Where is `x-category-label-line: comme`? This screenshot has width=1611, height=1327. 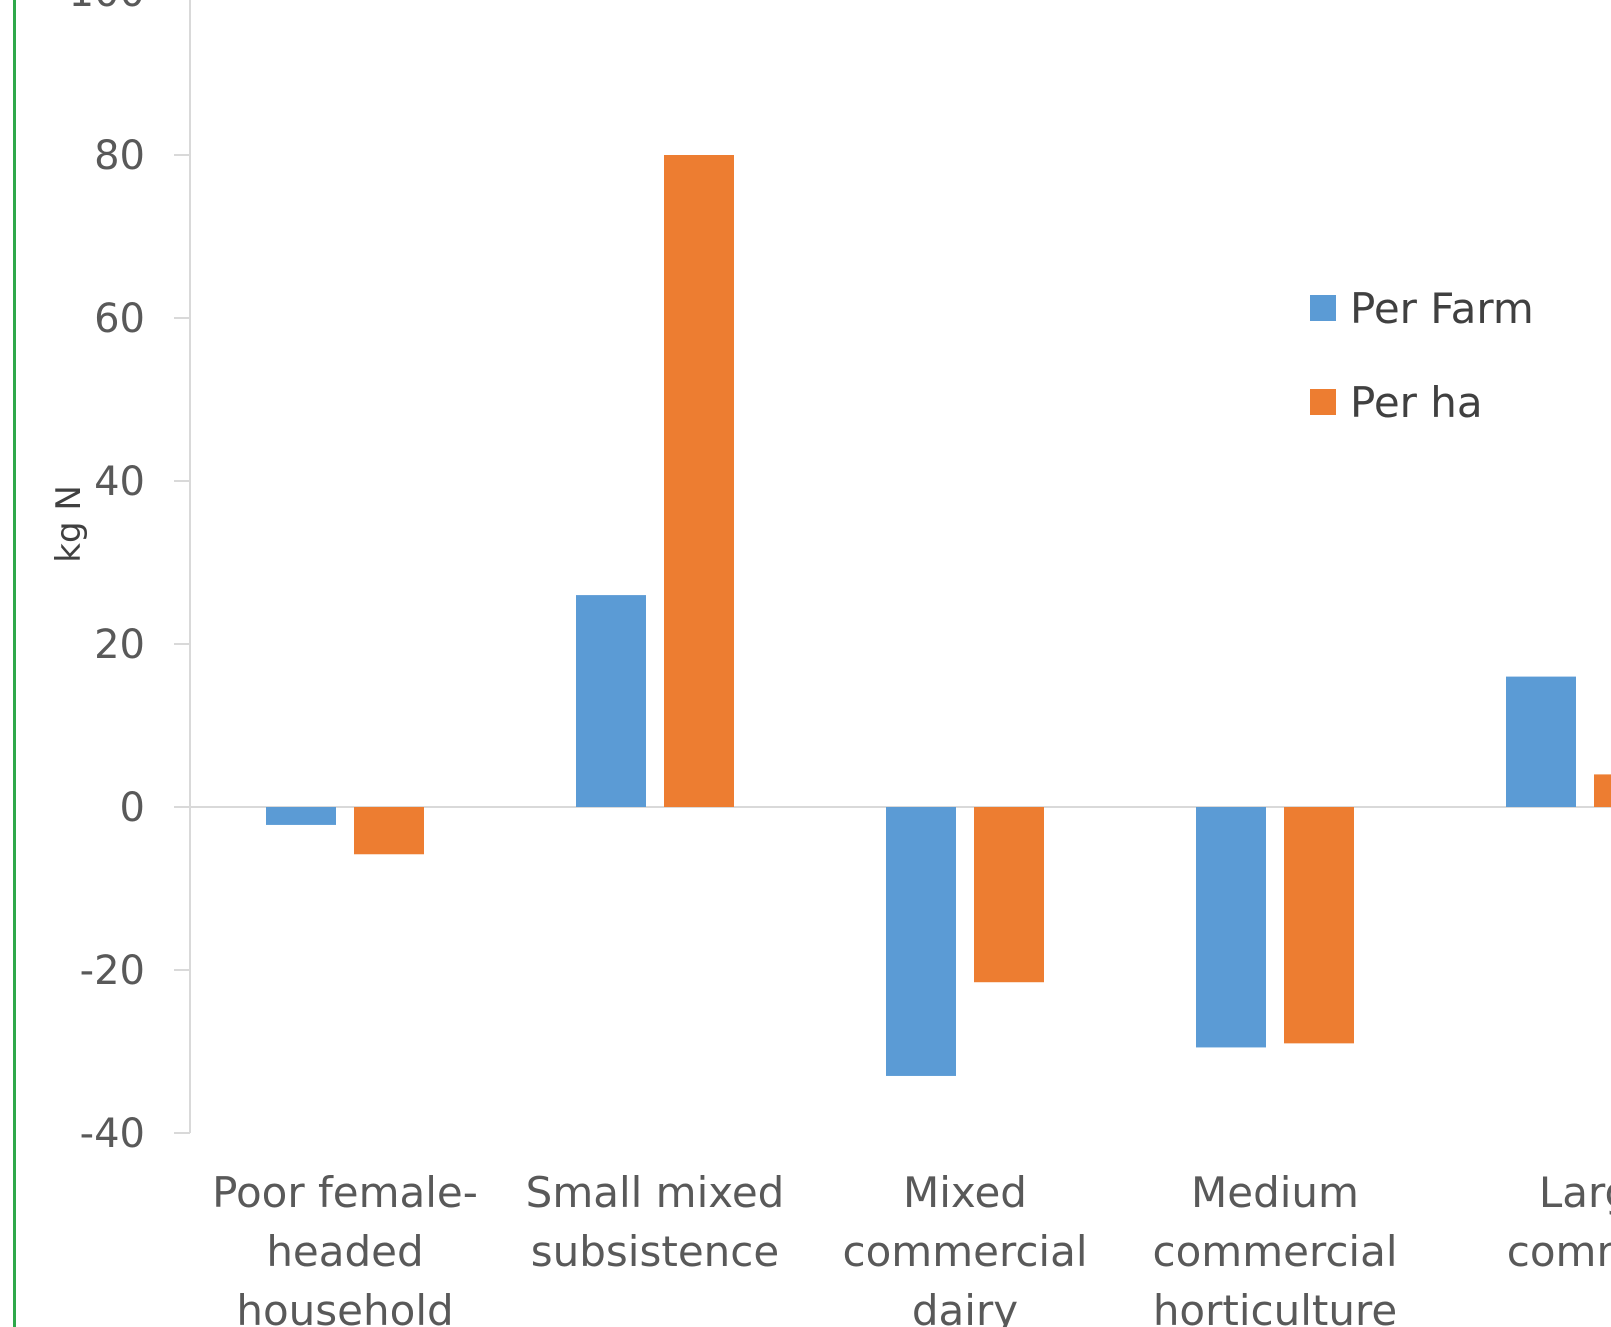
x-category-label-line: comme is located at coordinates (1559, 1251).